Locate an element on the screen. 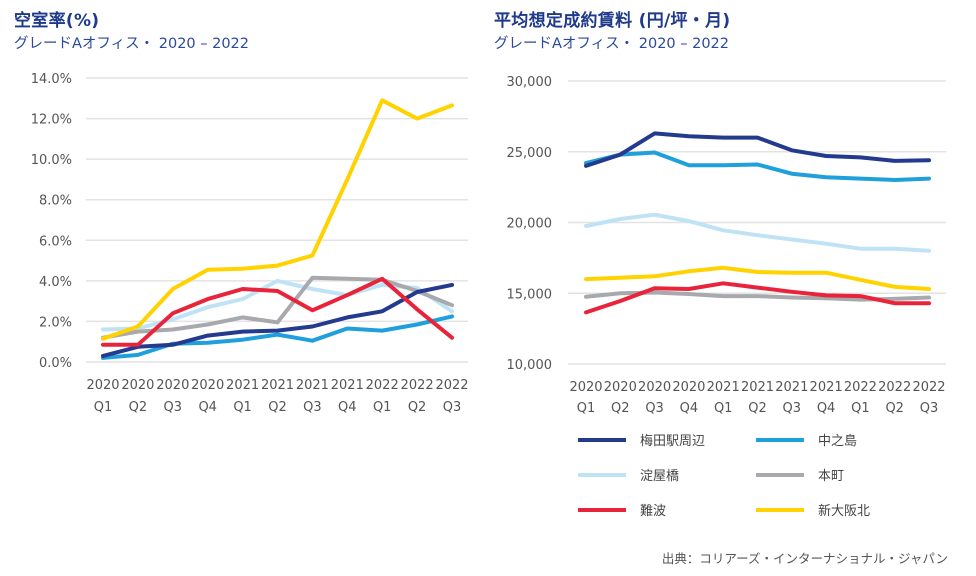  legend-label: 中之島 is located at coordinates (838, 441).